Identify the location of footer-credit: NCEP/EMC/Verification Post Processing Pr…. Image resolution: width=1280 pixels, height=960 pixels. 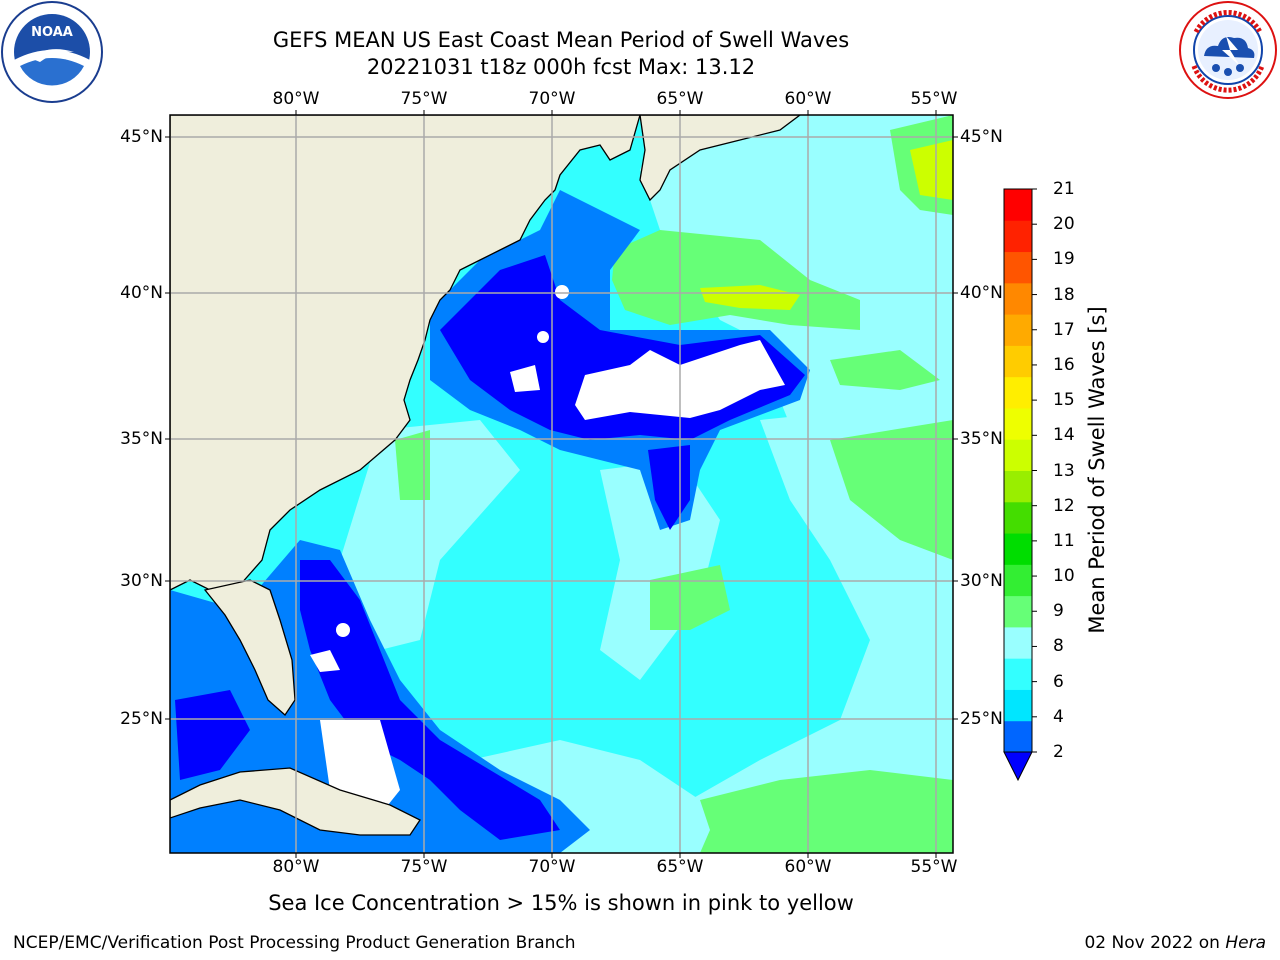
(294, 943).